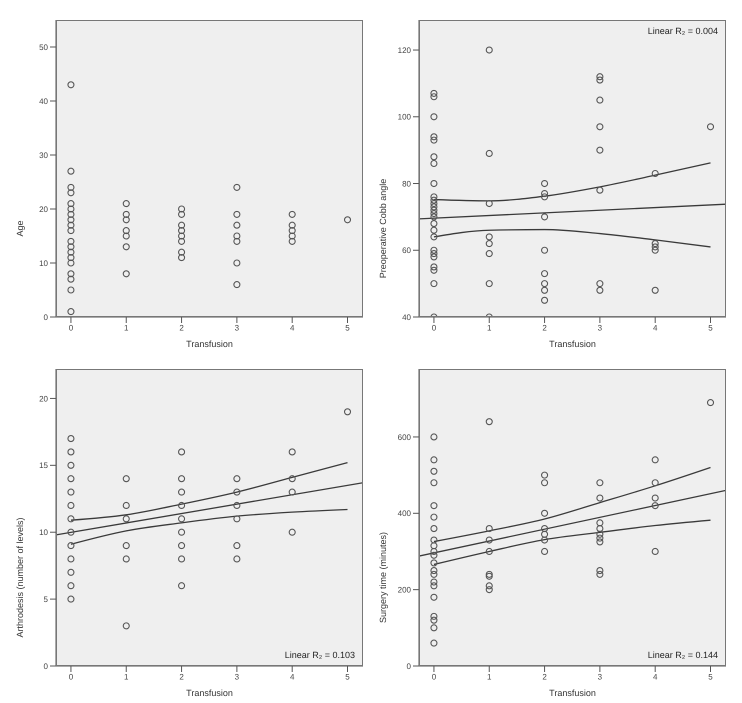  Describe the element at coordinates (44, 155) in the screenshot. I see `y-tick-label: 30` at that location.